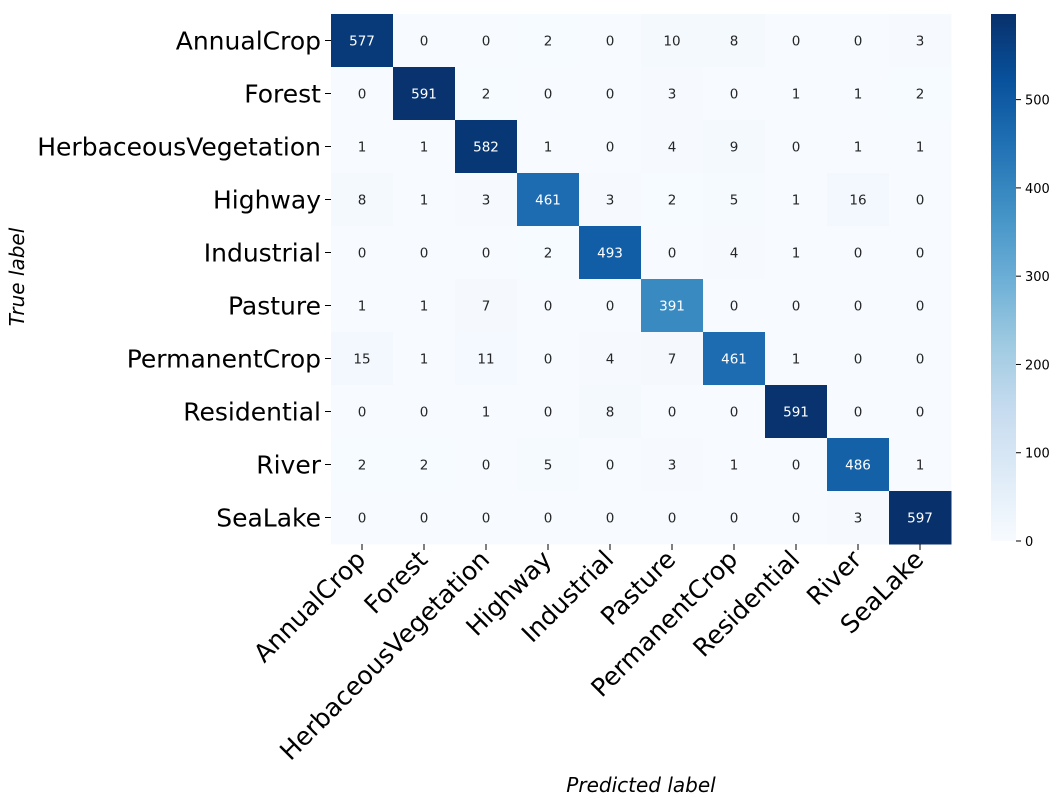 This screenshot has width=1062, height=806. I want to click on y-tick-label: PermanentCrop, so click(224, 359).